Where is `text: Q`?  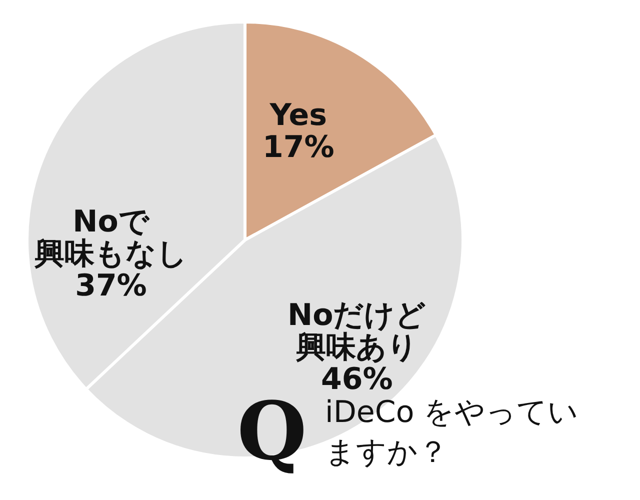
text: Q is located at coordinates (272, 431).